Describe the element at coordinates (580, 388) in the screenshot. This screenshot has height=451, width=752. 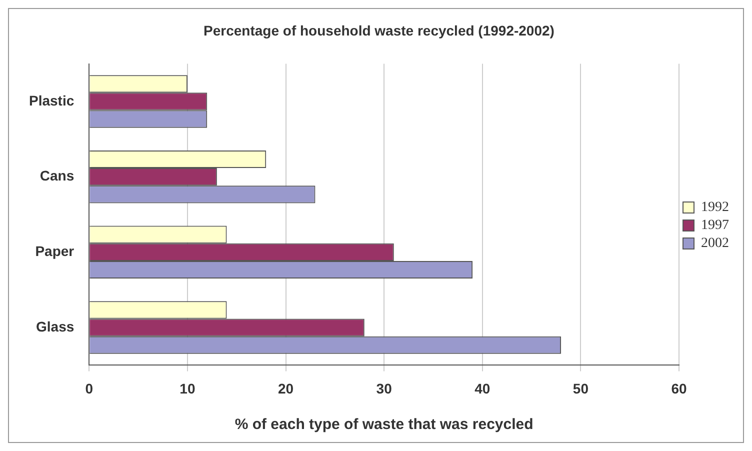
I see `x-tick-label: 50` at that location.